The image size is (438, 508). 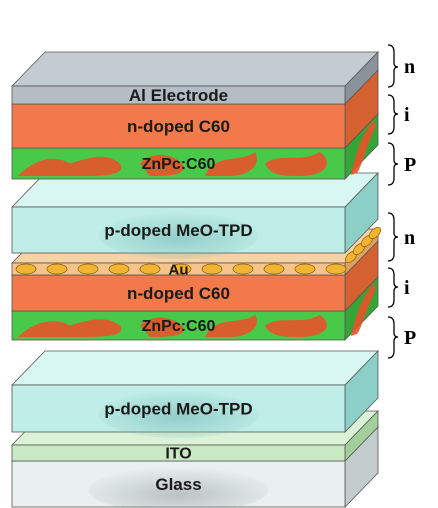 I want to click on side-label-upper-n: n, so click(x=409, y=67).